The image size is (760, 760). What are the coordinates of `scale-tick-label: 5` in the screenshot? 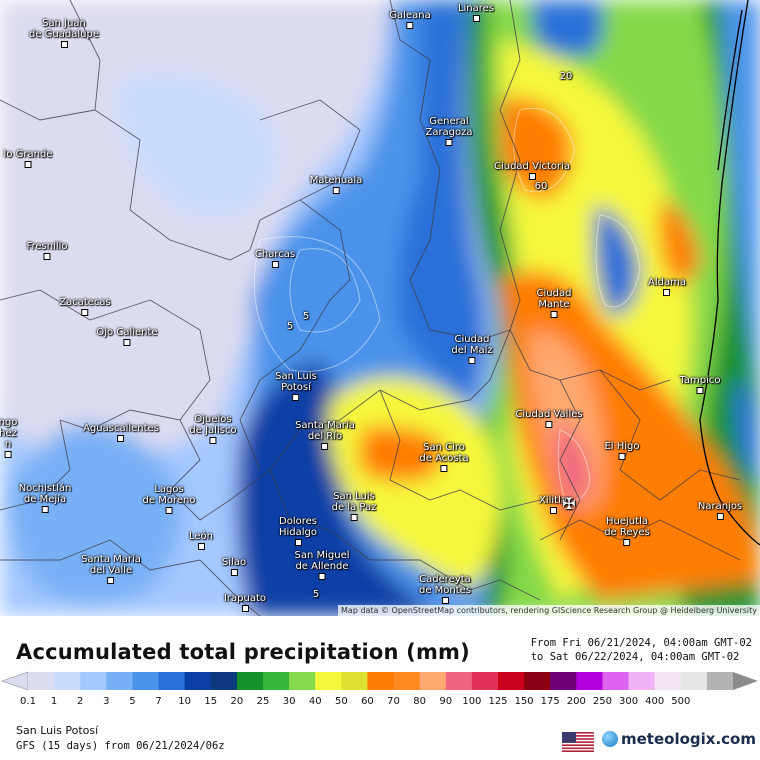 It's located at (132, 701).